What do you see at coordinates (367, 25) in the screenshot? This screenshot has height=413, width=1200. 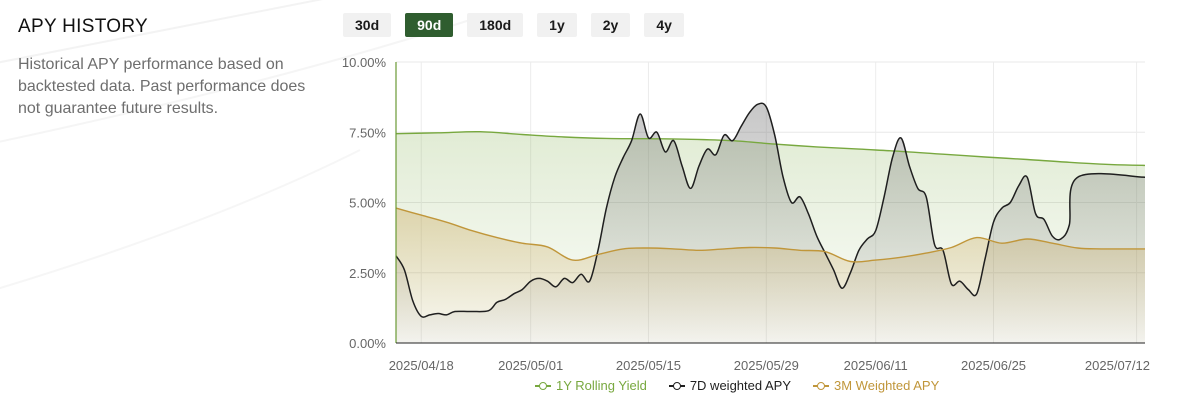 I see `range-tab-30d: 30d` at bounding box center [367, 25].